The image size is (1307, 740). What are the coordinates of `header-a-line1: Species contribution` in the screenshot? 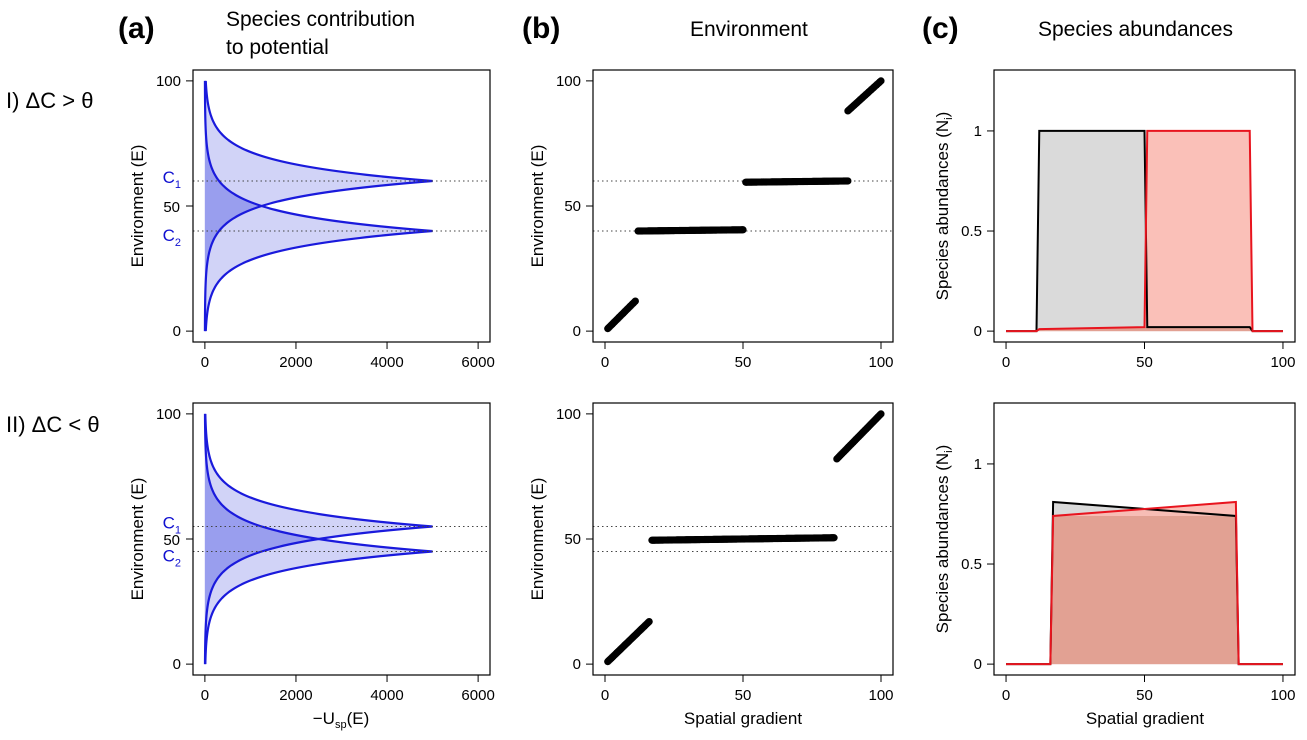 It's located at (320, 19).